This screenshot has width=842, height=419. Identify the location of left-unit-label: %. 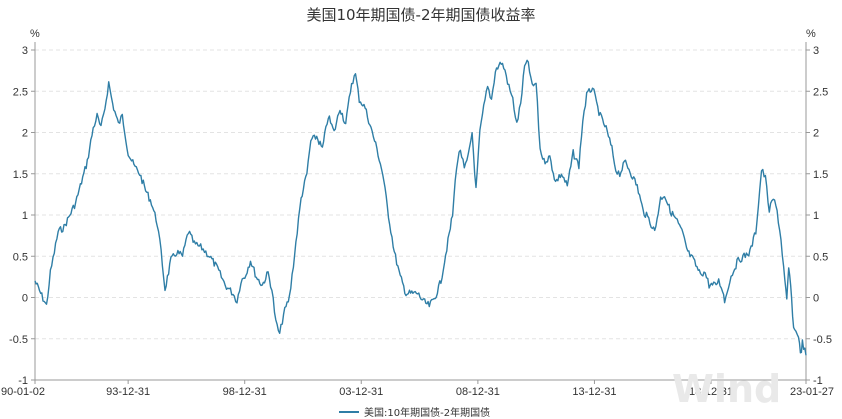
(35, 34).